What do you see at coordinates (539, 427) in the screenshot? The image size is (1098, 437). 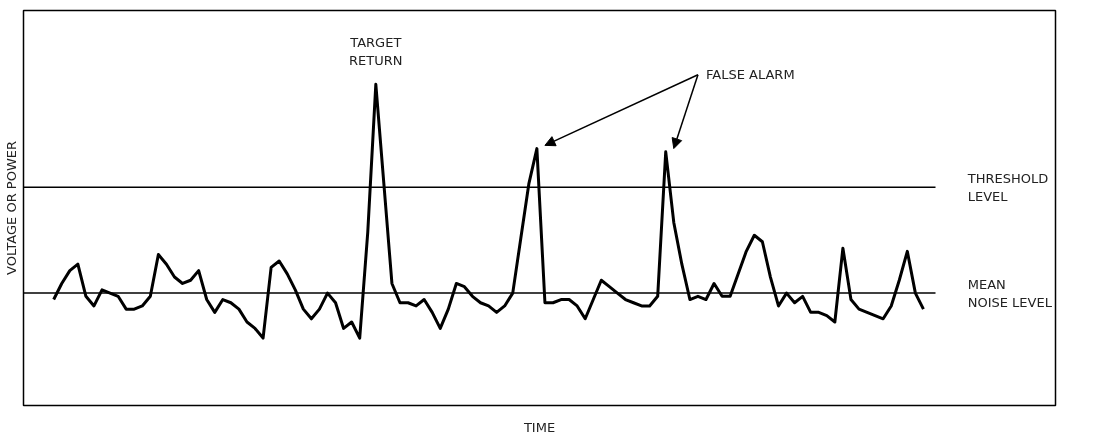 I see `x-axis-title: TIME` at bounding box center [539, 427].